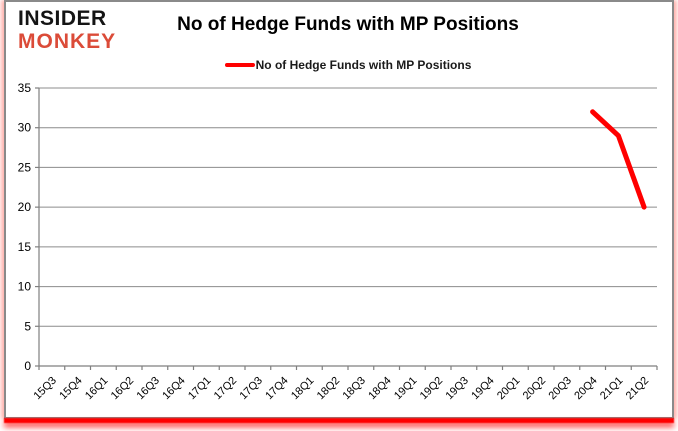 The height and width of the screenshot is (431, 678). What do you see at coordinates (363, 65) in the screenshot?
I see `legend-label: No of Hedge Funds with MP Positions` at bounding box center [363, 65].